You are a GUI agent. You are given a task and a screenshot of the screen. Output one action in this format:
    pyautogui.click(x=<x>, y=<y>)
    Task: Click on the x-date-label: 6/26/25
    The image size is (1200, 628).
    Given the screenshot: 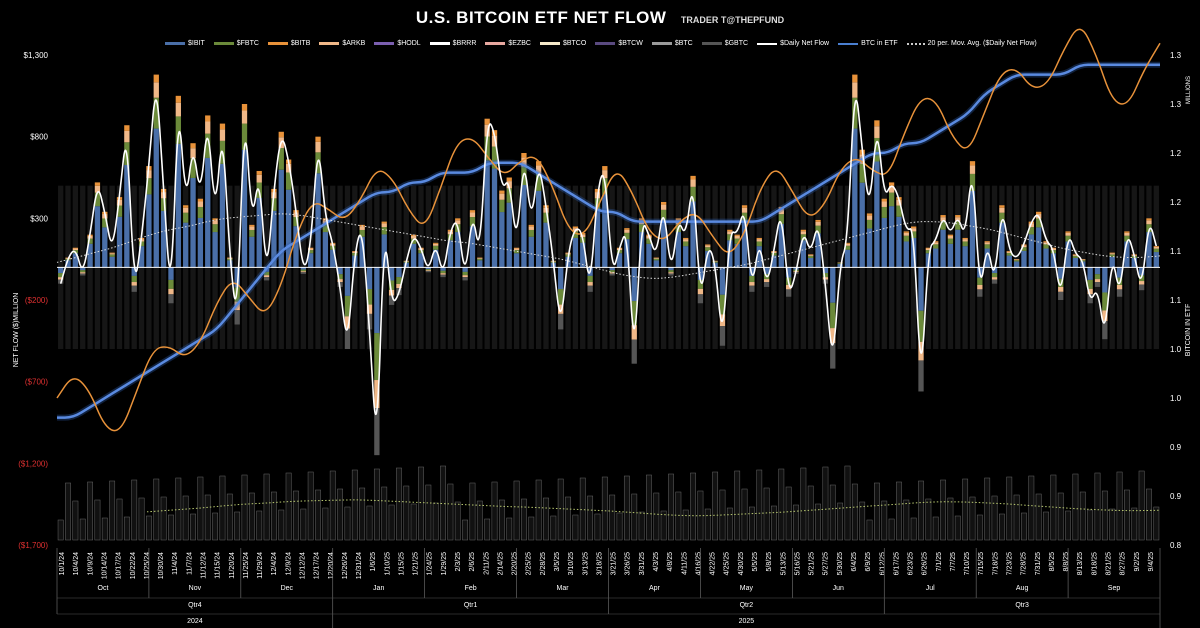 What is the action you would take?
    pyautogui.click(x=925, y=563)
    